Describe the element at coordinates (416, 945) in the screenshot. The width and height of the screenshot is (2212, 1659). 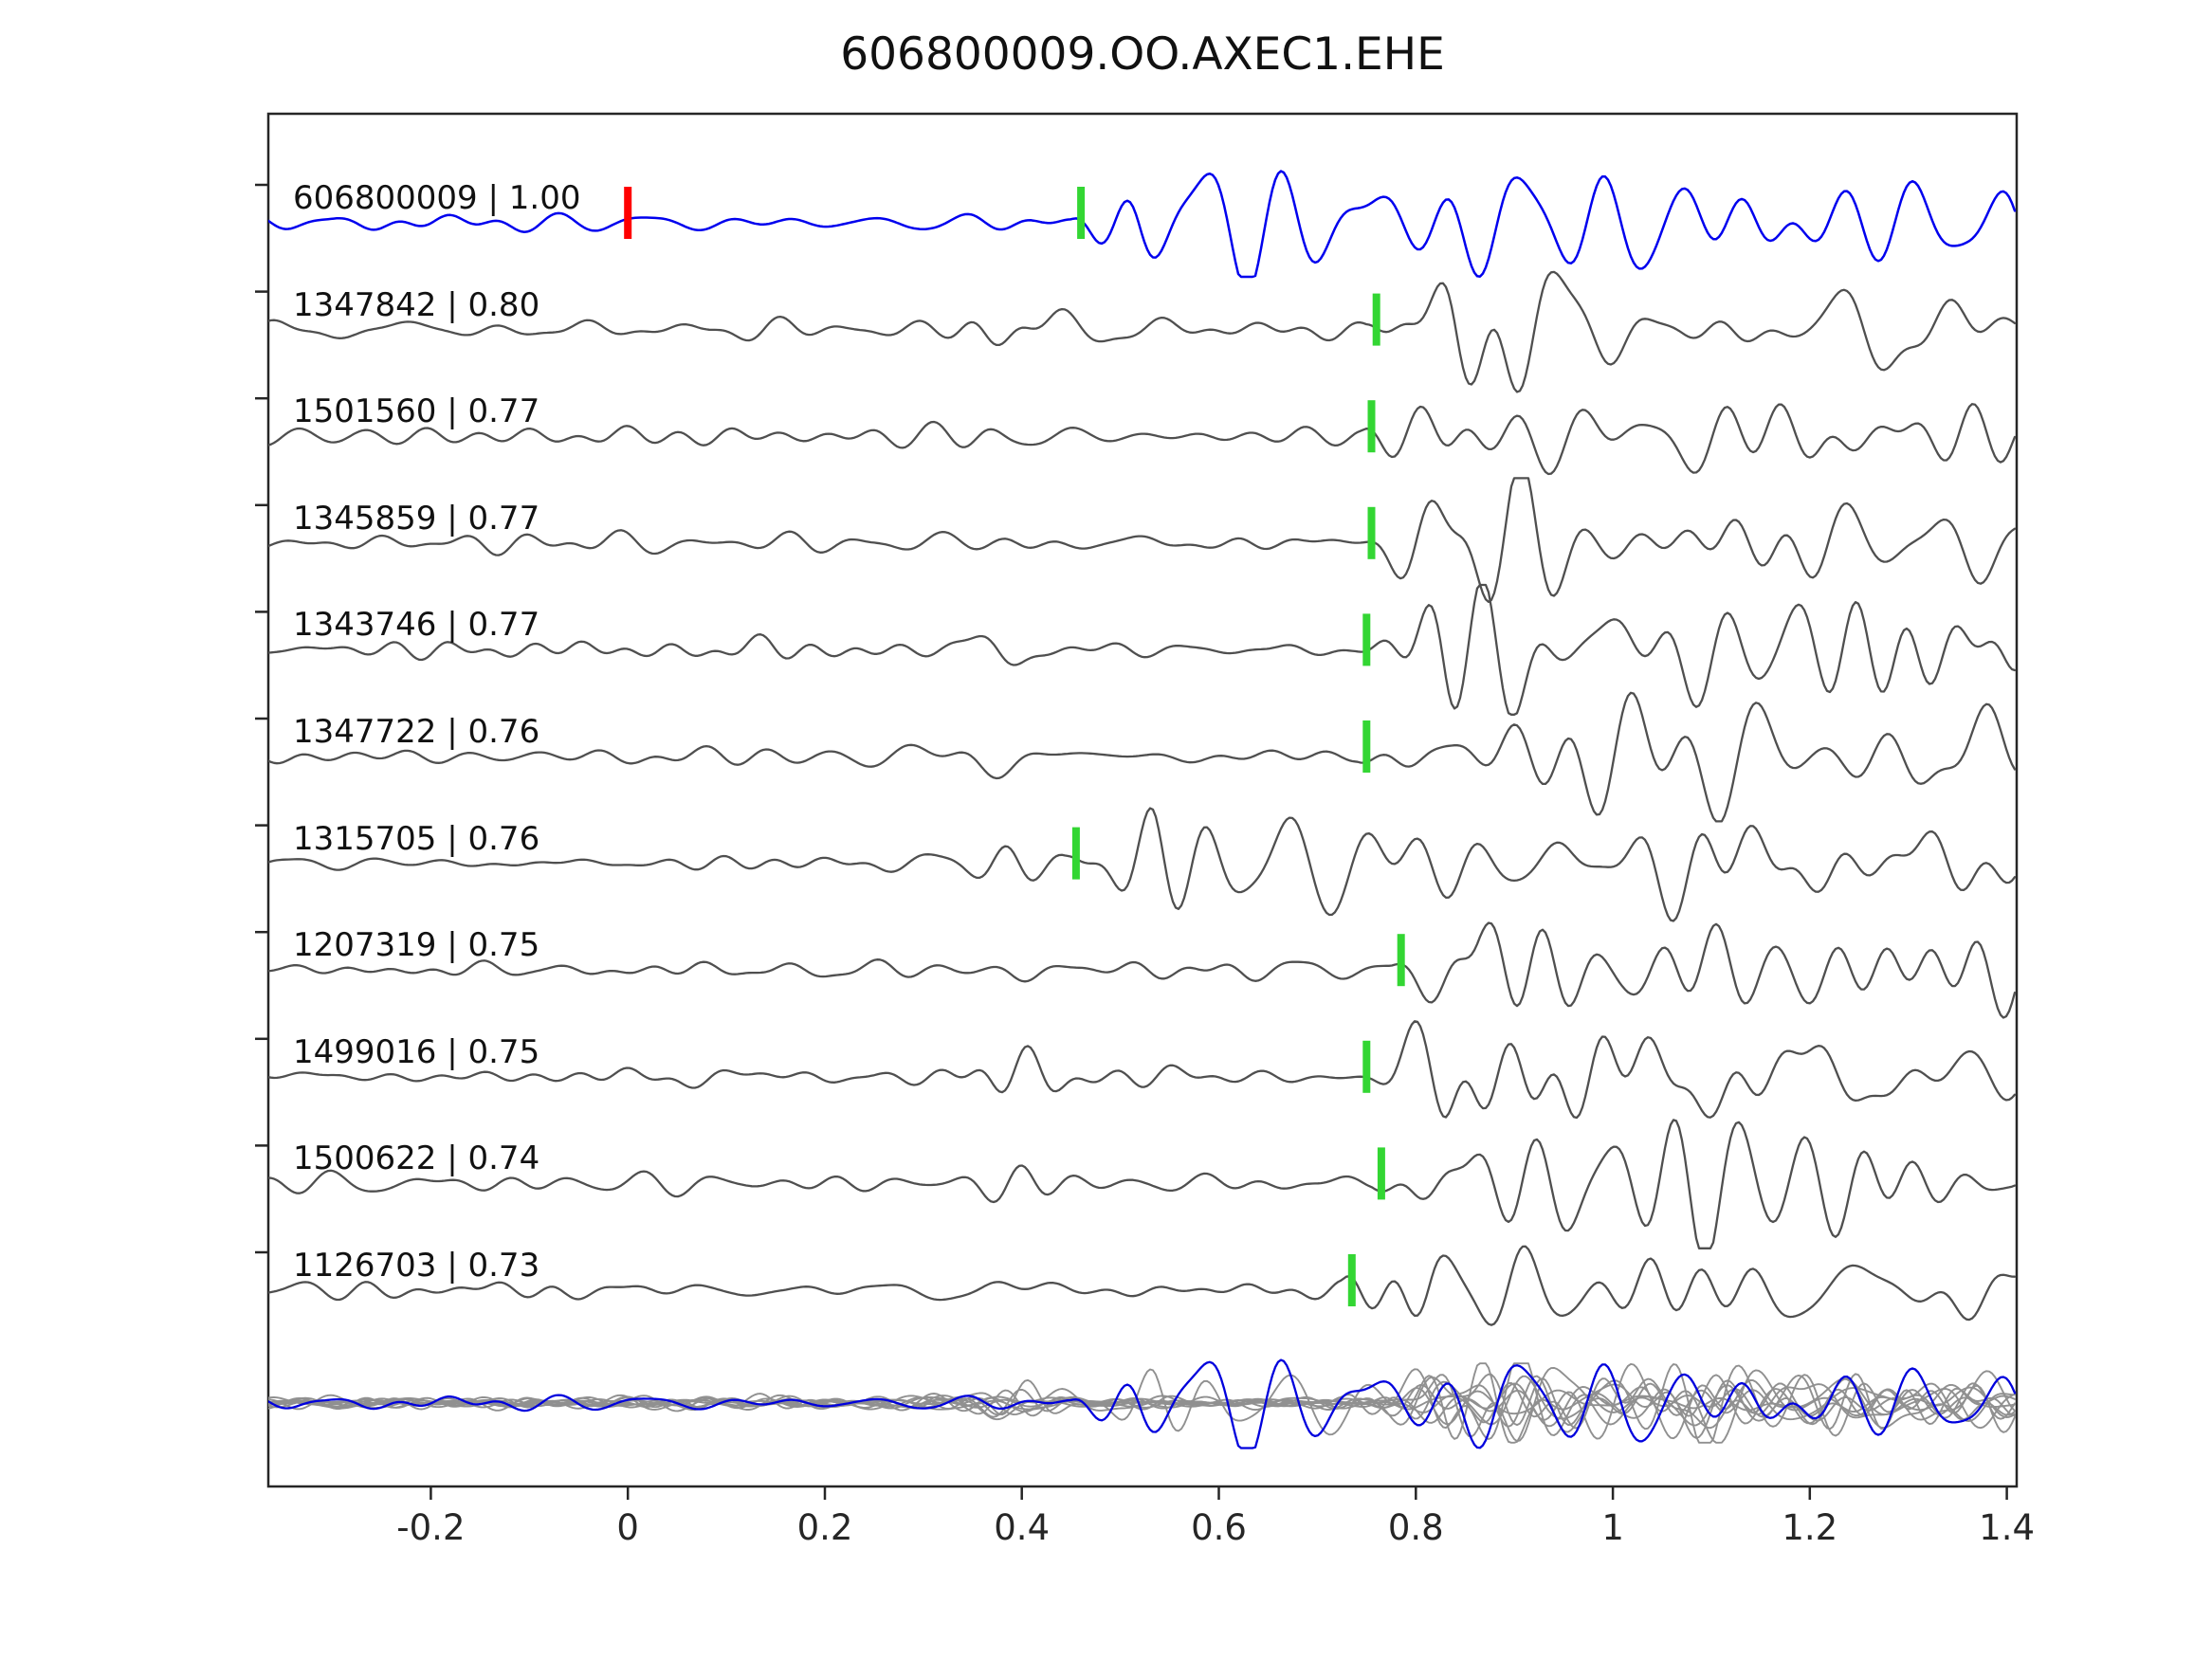
I see `trace-label-detection-7: 1207319 | 0.75` at that location.